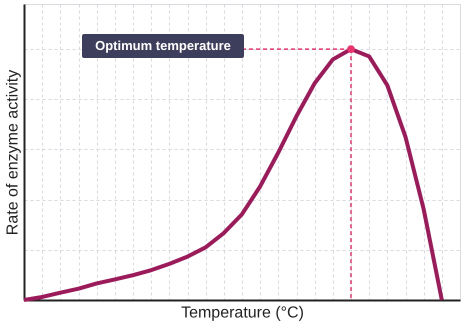 The height and width of the screenshot is (324, 464). What do you see at coordinates (163, 45) in the screenshot?
I see `annotation: Optimum temperature` at bounding box center [163, 45].